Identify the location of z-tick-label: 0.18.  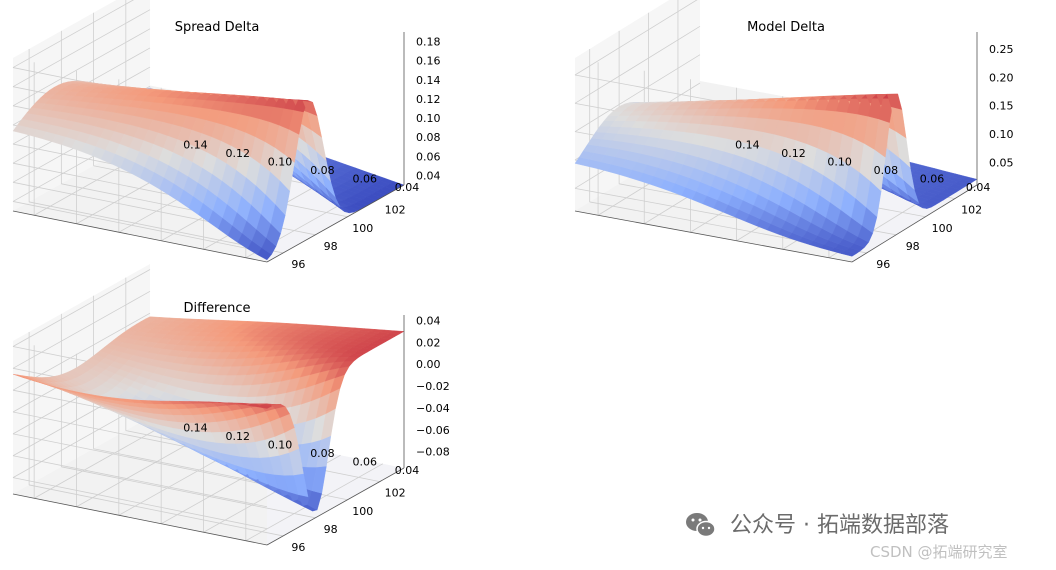
(428, 42).